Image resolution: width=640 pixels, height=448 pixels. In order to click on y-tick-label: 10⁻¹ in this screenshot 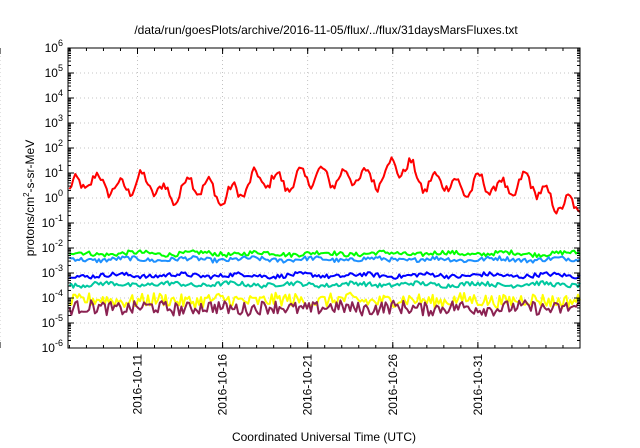, I will do `click(52, 221)`.